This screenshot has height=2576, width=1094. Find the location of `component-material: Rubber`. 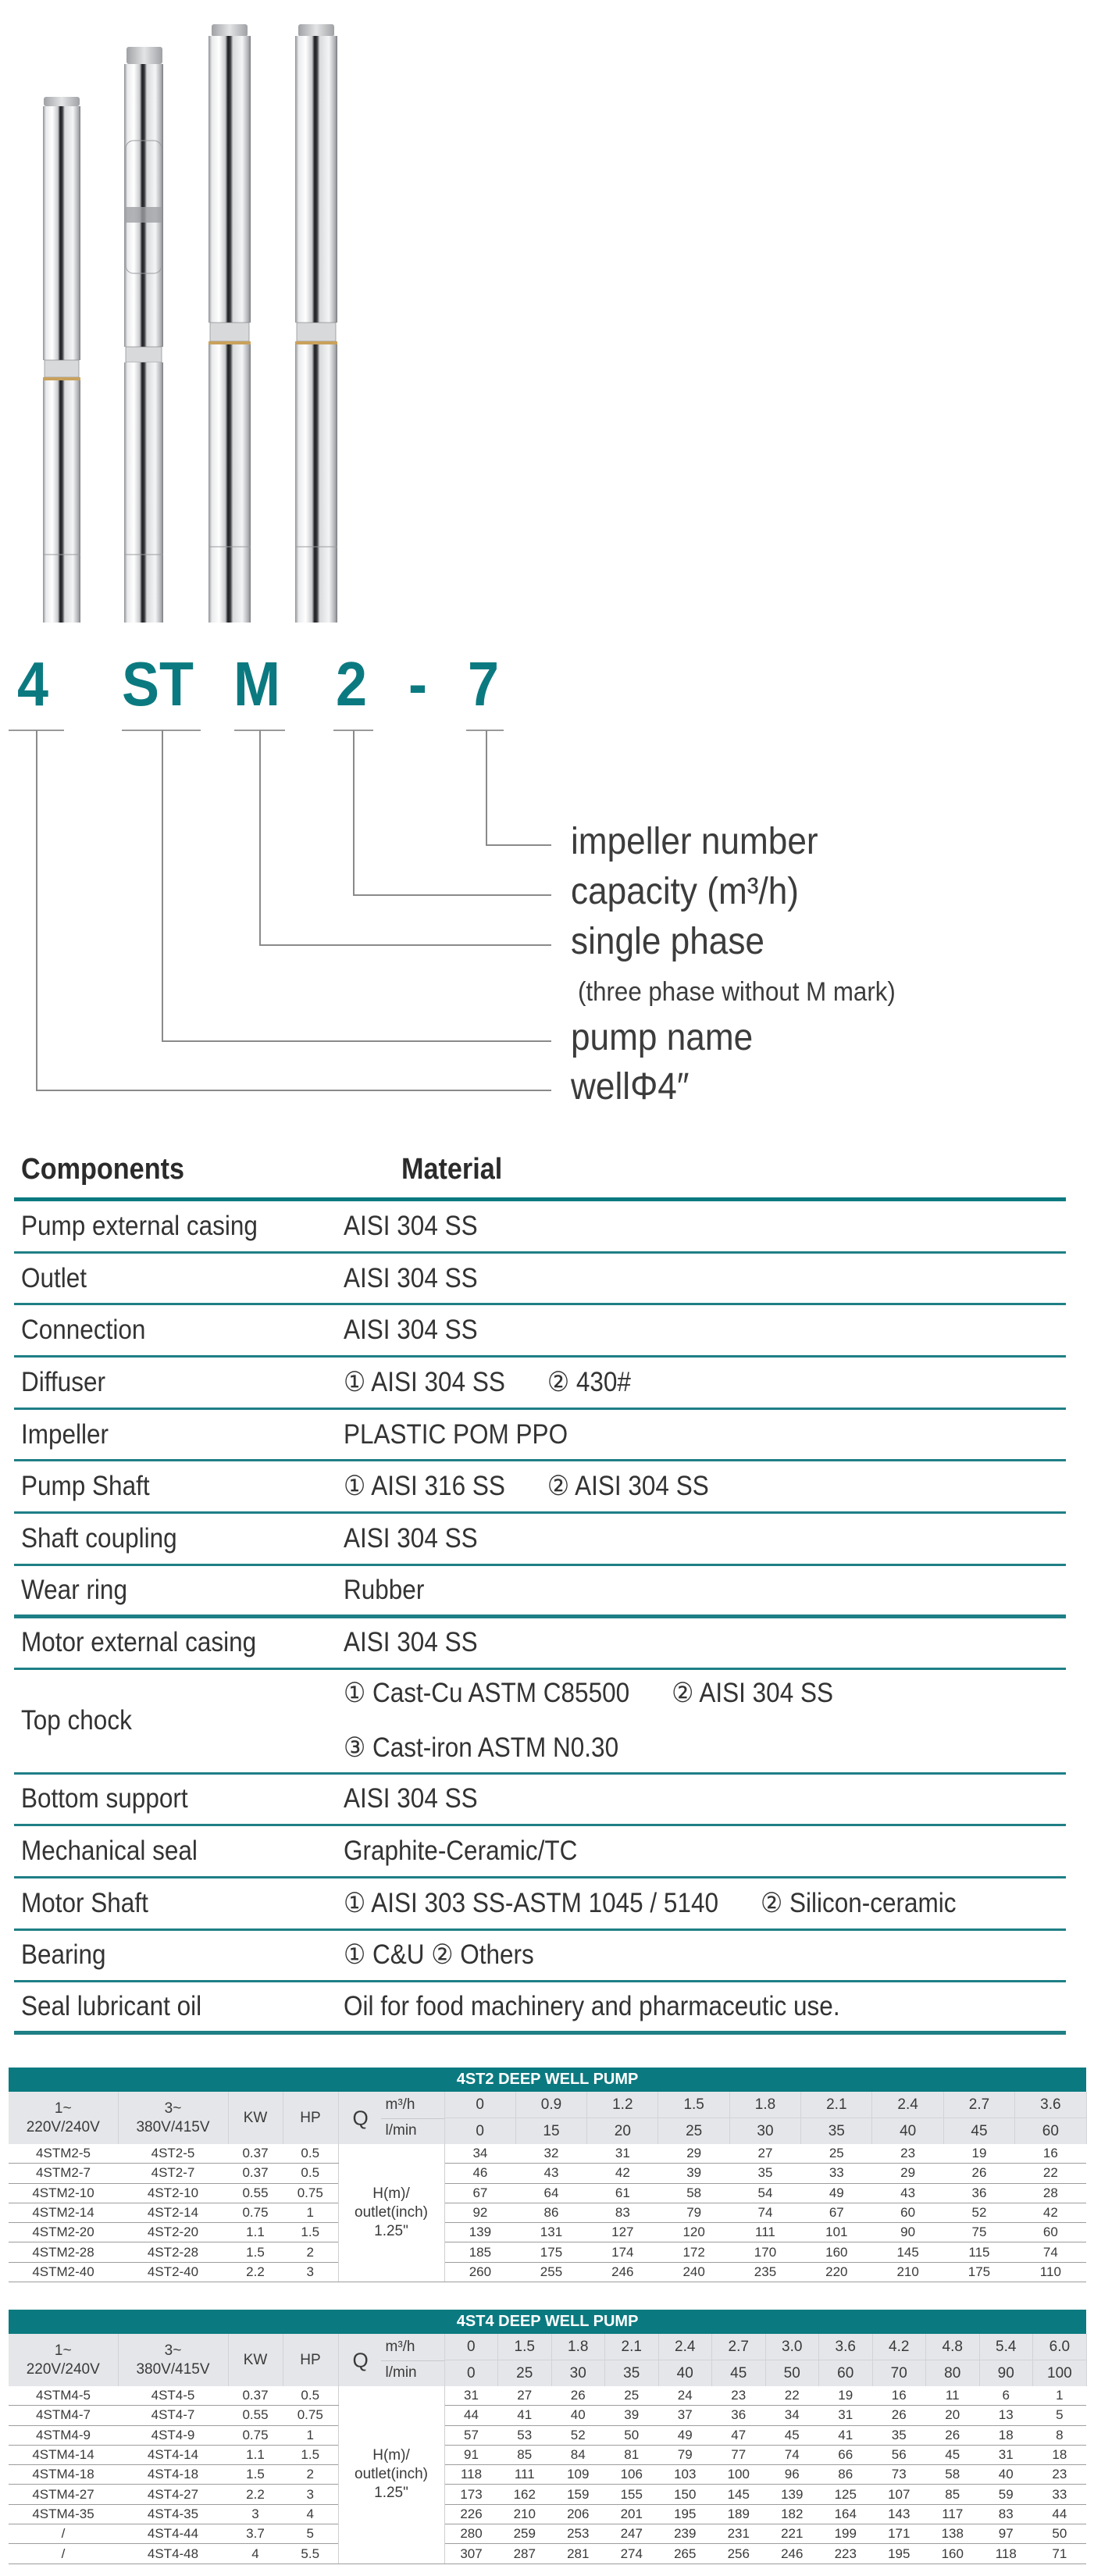

component-material: Rubber is located at coordinates (388, 1590).